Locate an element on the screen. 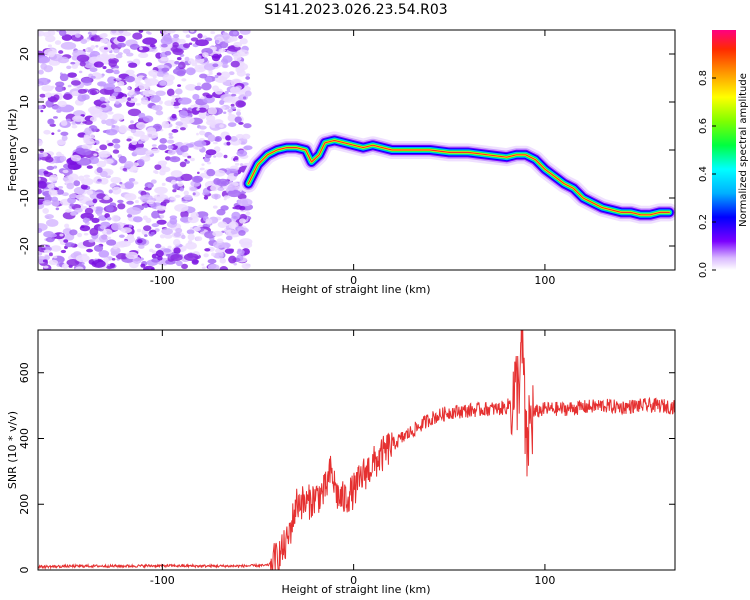  x-tick-label: 0 is located at coordinates (353, 580).